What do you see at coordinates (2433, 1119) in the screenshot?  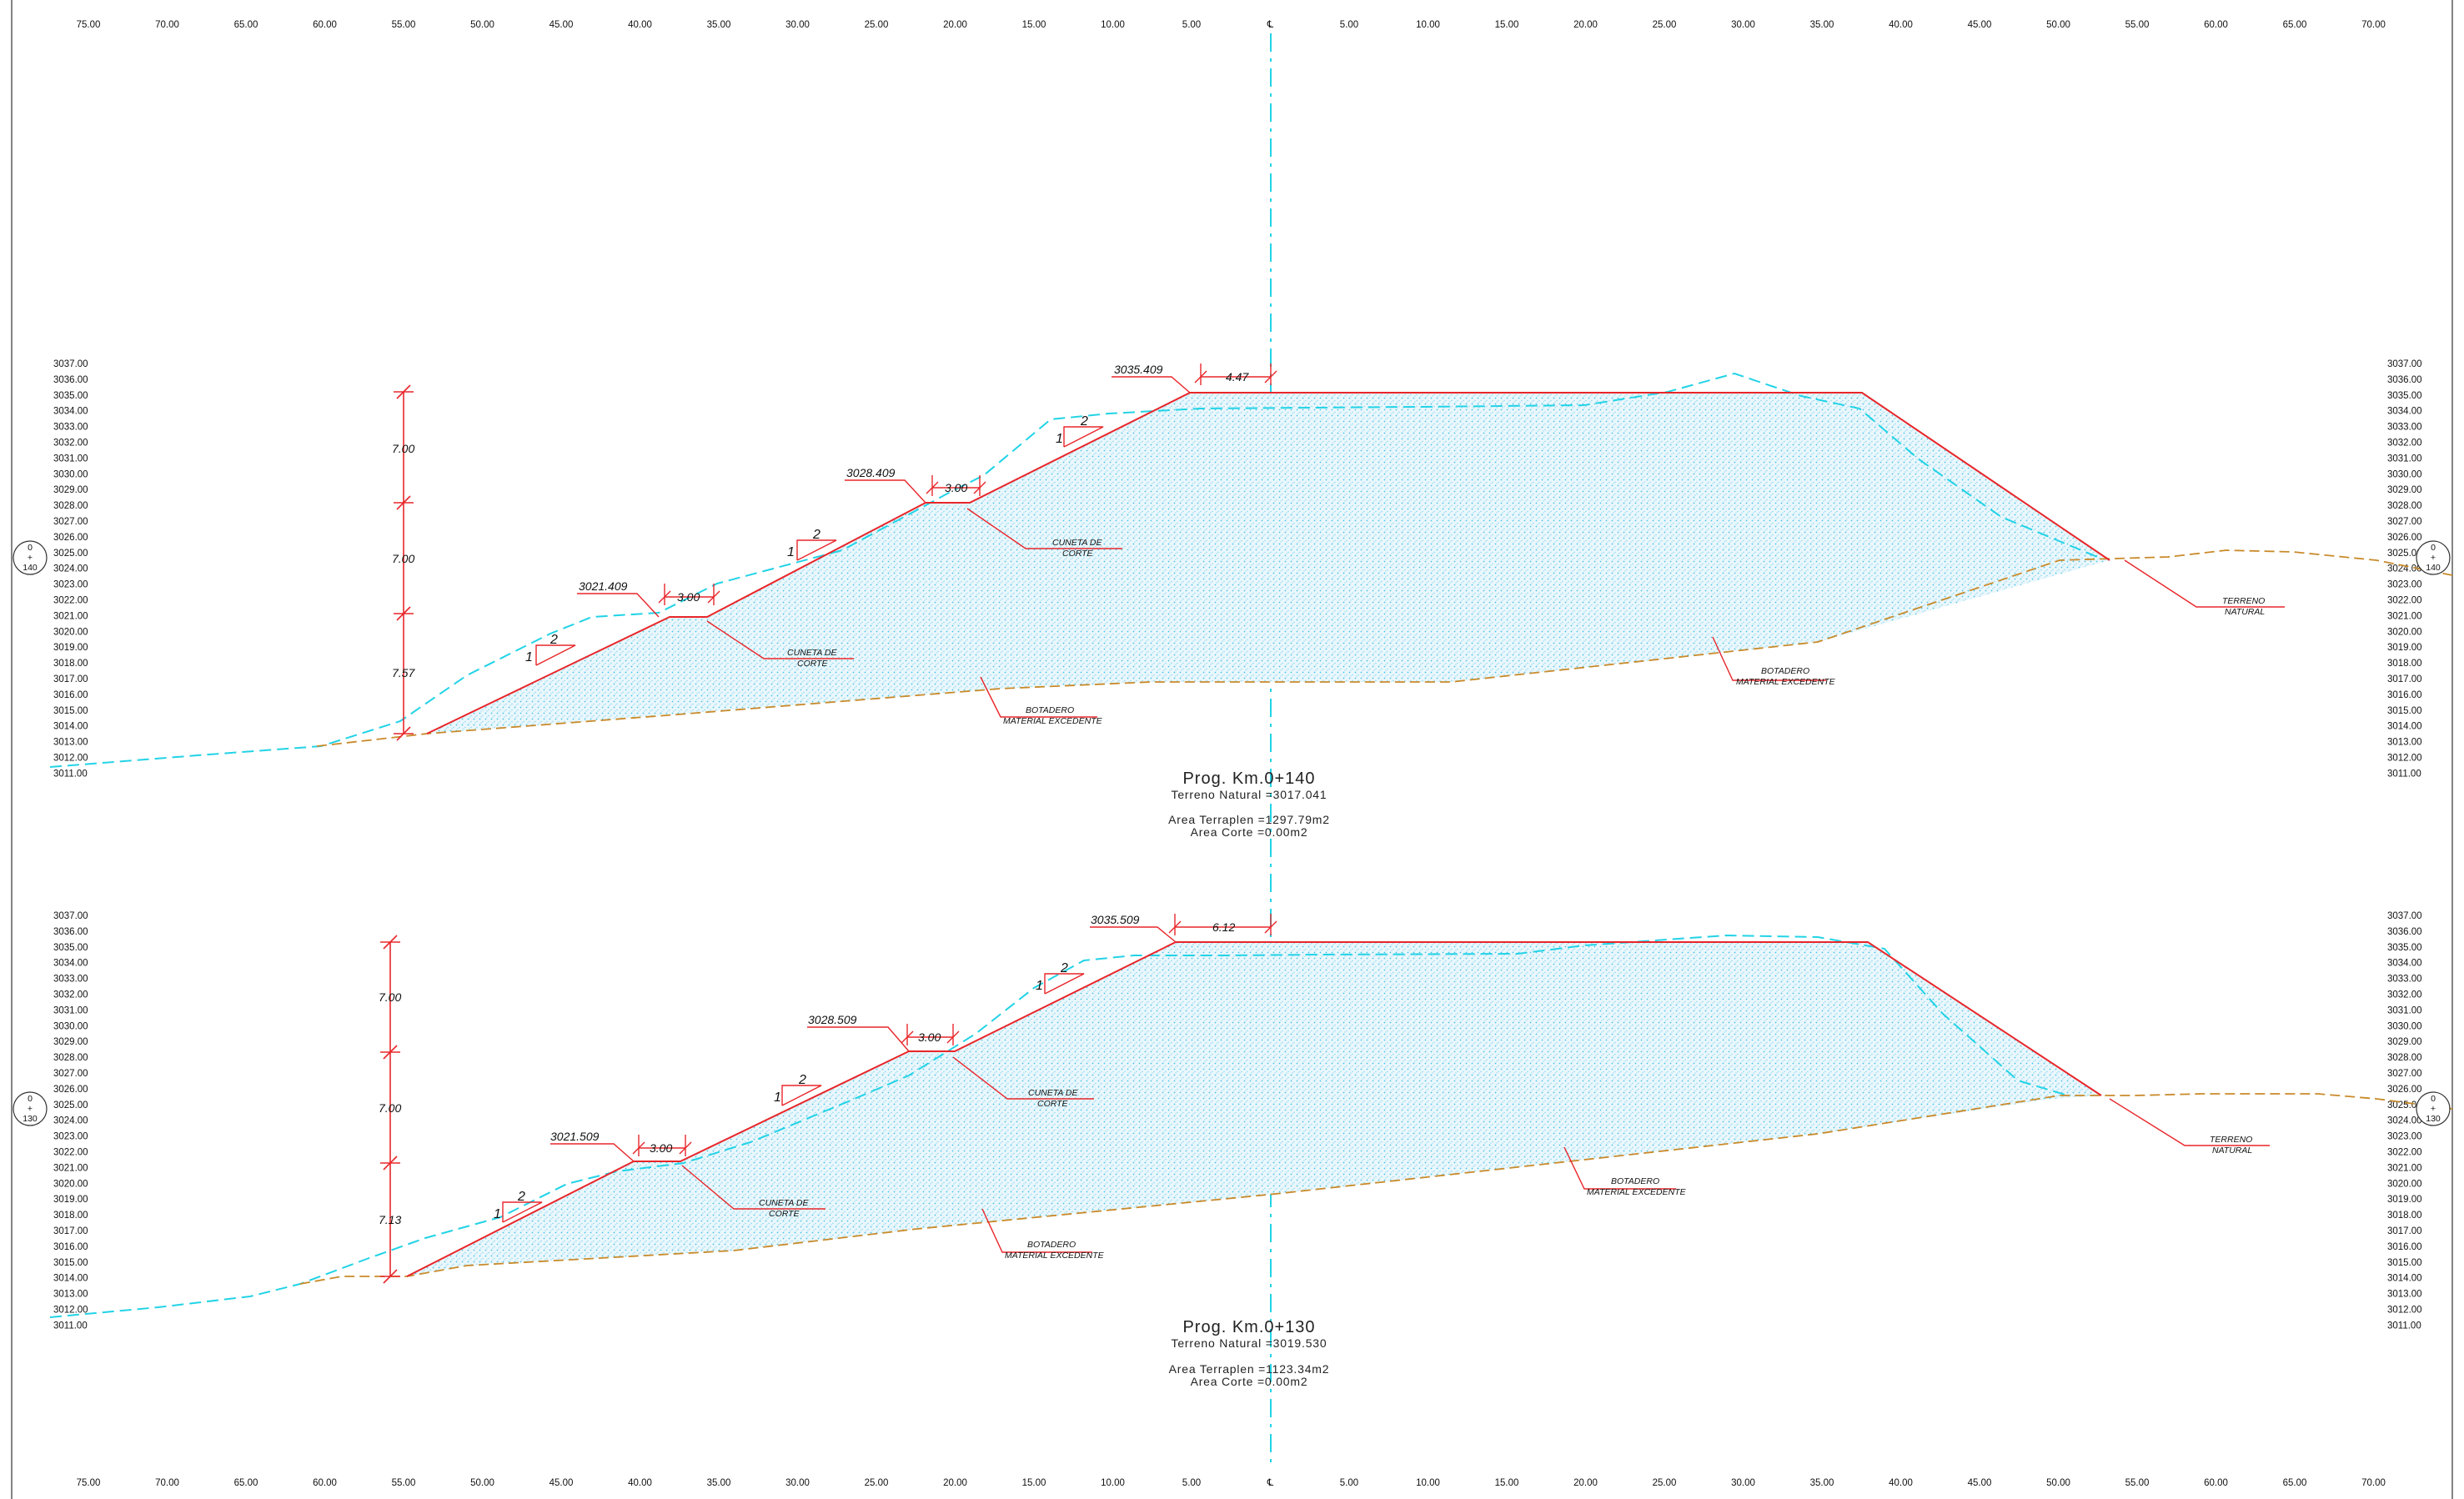 I see `svg-text: 130` at bounding box center [2433, 1119].